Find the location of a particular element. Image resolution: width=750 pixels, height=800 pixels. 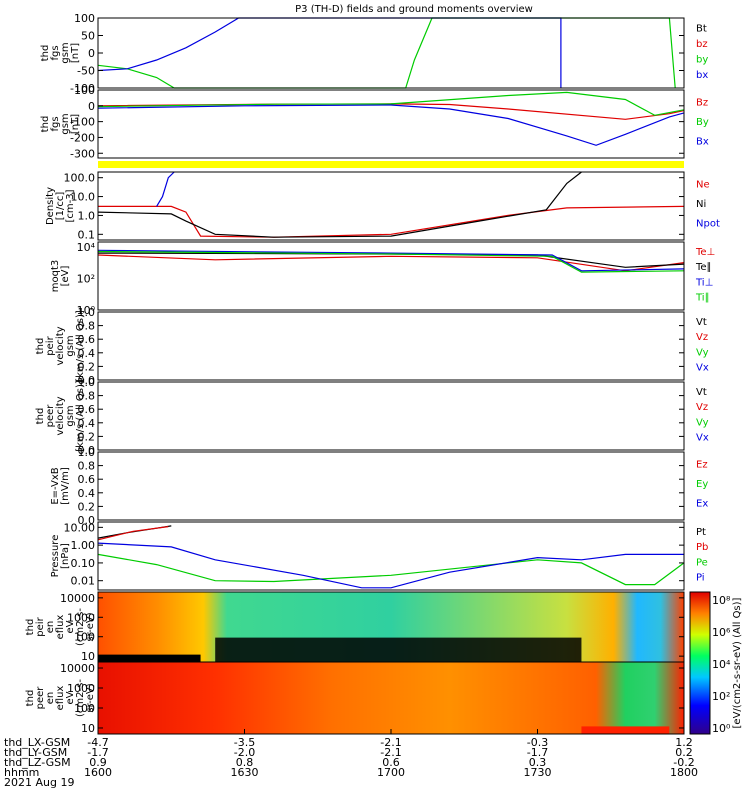

legend-Bx: Bx is located at coordinates (702, 142).